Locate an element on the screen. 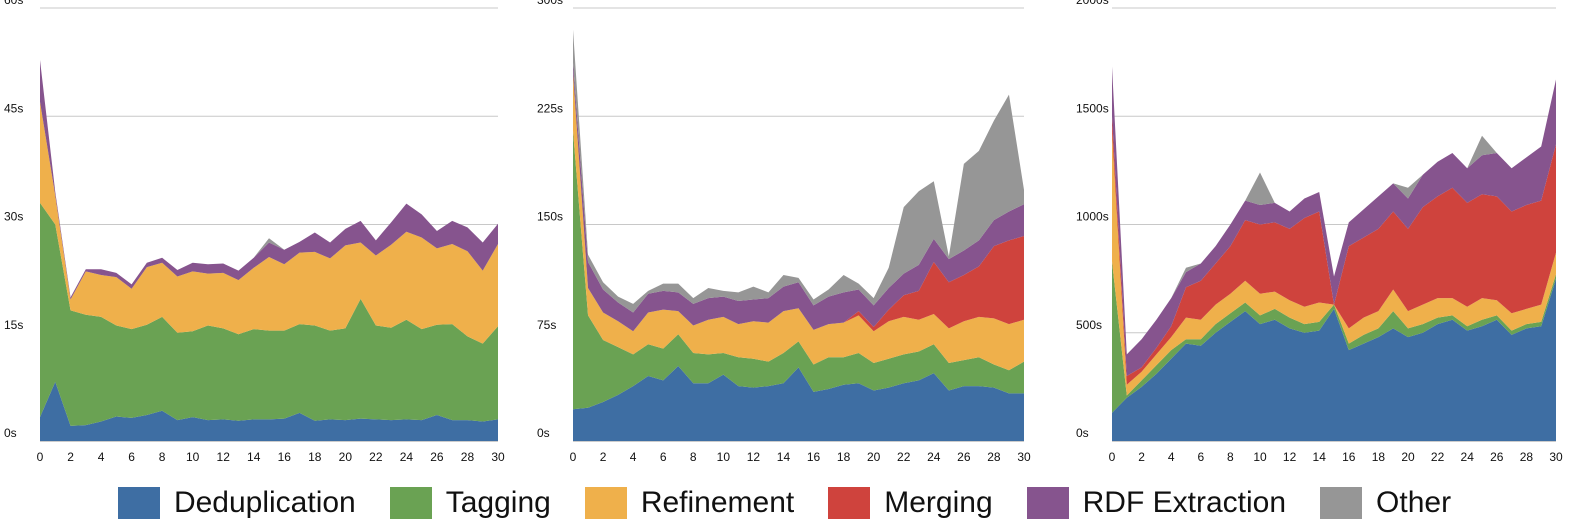 This screenshot has height=529, width=1569. x-tick-label-3-14: 28 is located at coordinates (1527, 457).